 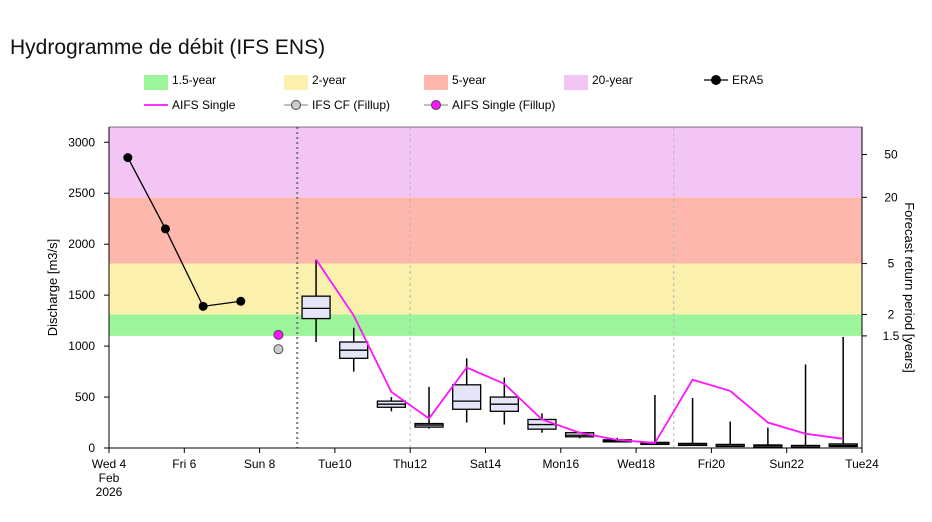 I want to click on y-tick-label: 1500, so click(x=81, y=295).